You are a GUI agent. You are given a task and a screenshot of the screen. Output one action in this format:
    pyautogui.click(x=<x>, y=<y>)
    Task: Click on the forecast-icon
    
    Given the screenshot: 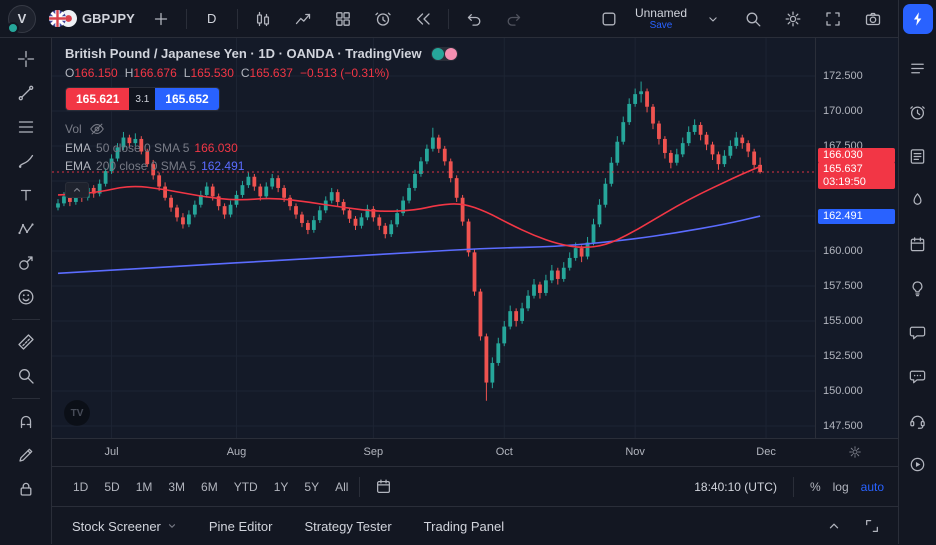 What is the action you would take?
    pyautogui.click(x=25, y=263)
    